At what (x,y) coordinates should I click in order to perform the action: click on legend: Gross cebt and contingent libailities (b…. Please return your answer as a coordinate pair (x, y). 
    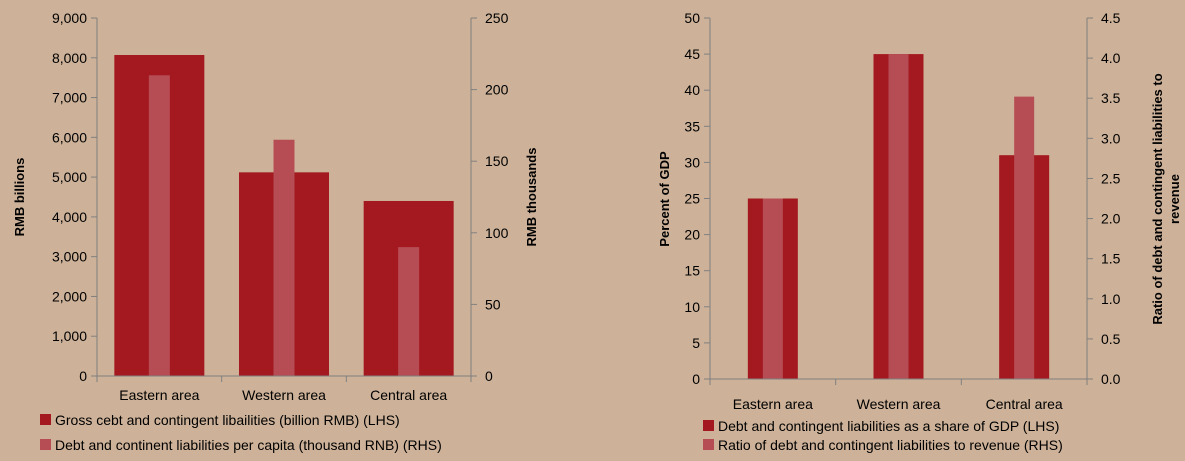
    Looking at the image, I should click on (241, 432).